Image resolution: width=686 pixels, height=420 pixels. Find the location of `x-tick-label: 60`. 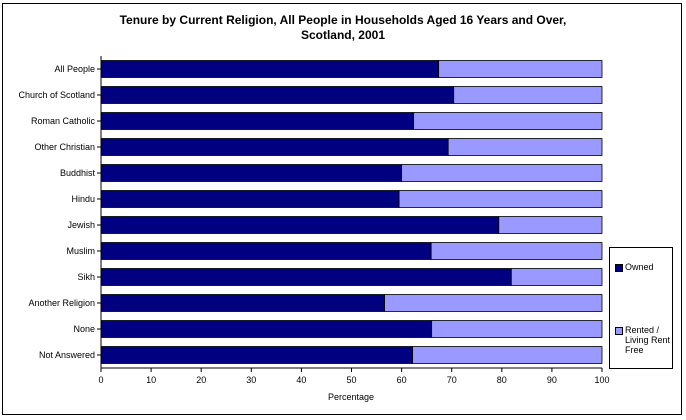

x-tick-label: 60 is located at coordinates (402, 380).